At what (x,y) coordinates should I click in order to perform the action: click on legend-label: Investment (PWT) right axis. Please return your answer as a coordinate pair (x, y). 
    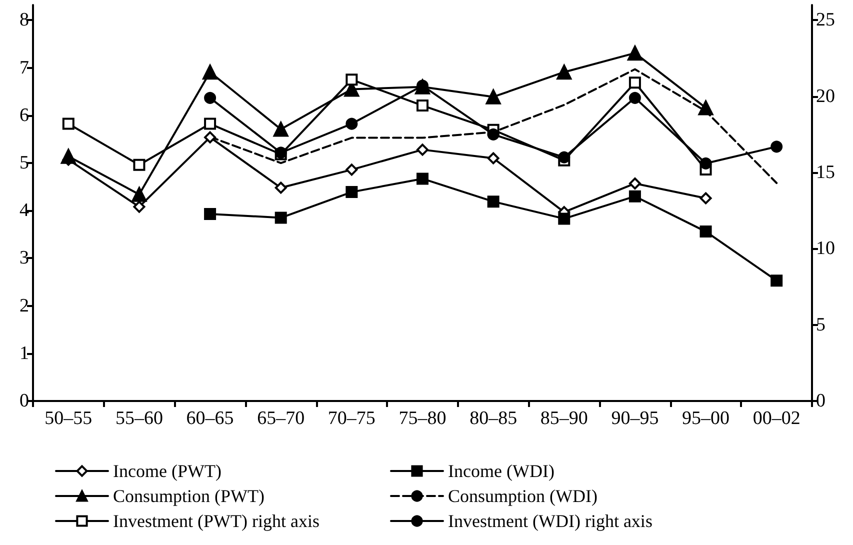
    Looking at the image, I should click on (216, 521).